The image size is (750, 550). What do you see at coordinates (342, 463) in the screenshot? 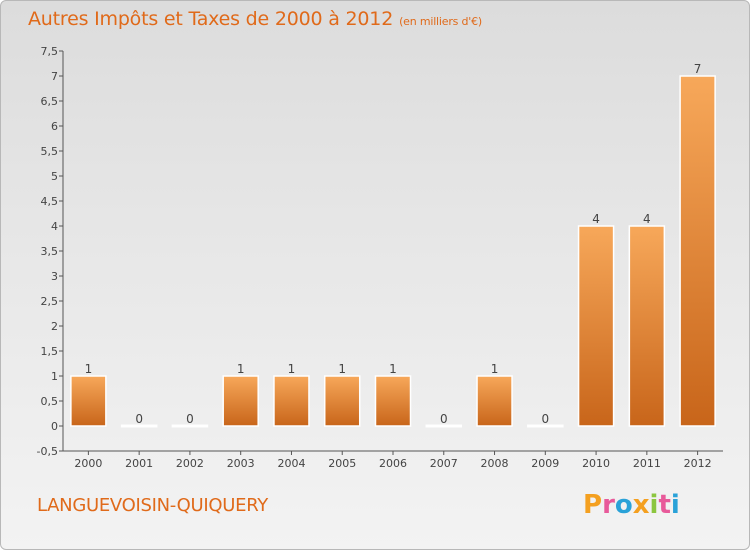
I see `x-tick-label: 2005` at bounding box center [342, 463].